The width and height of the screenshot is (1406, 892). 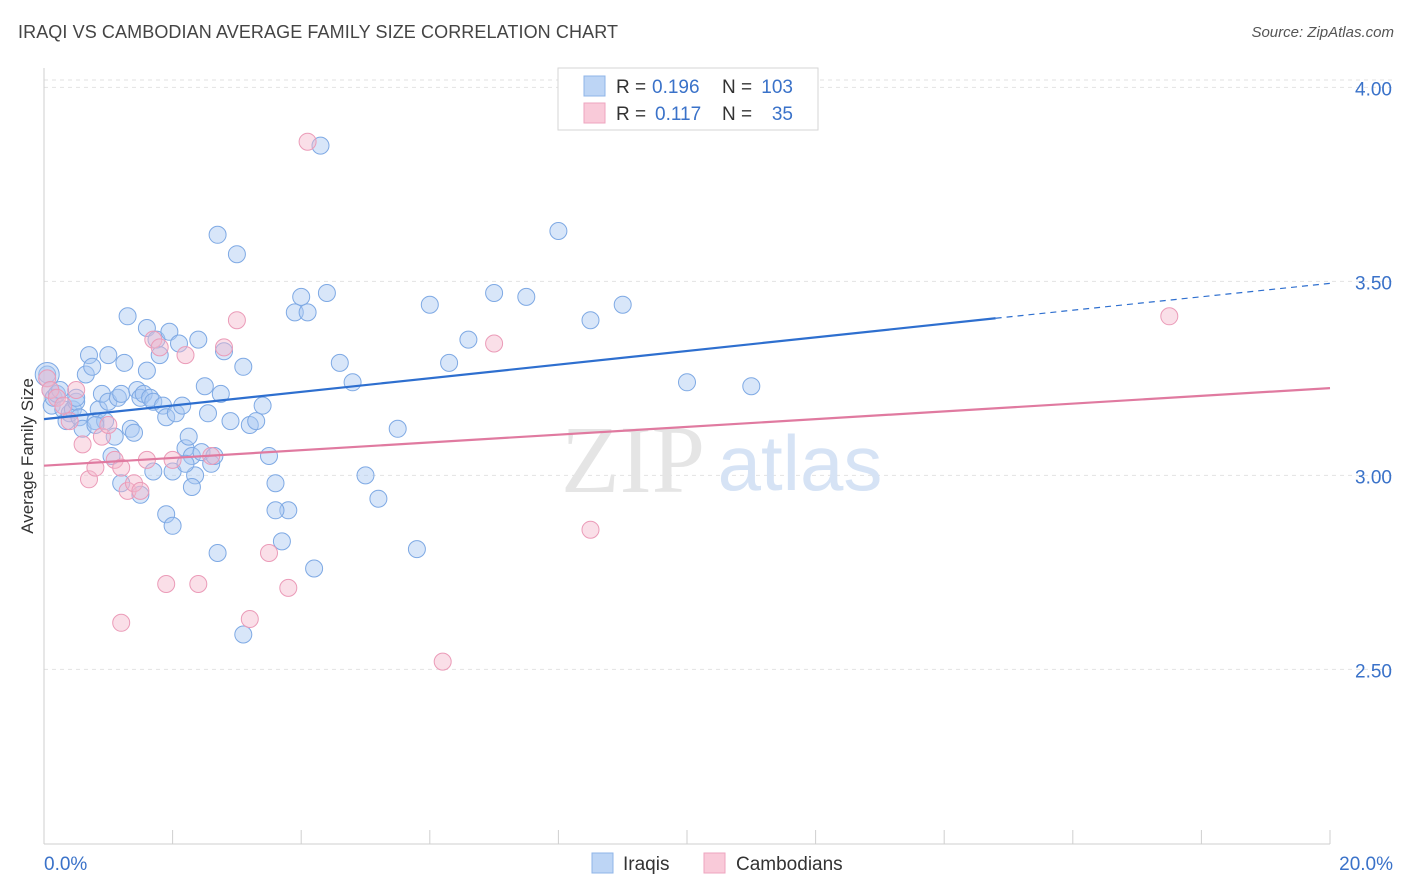 I want to click on cambodians-trend-line, so click(x=687, y=427).